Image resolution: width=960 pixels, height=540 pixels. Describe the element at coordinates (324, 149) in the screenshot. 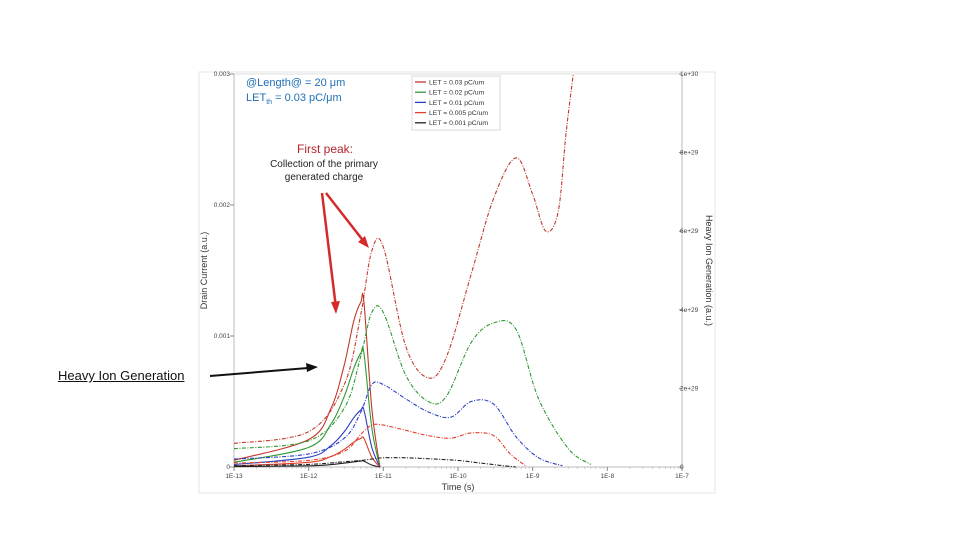

I see `first-peak-title: First peak:` at that location.